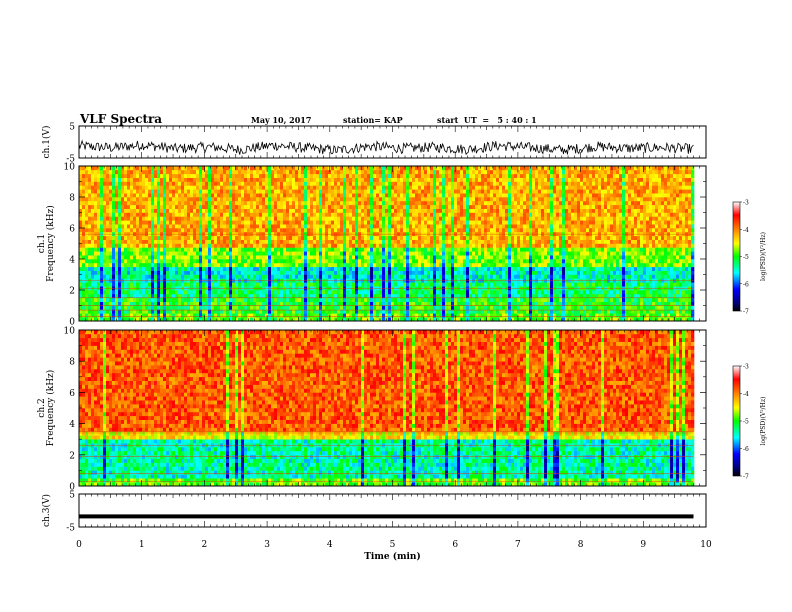 This screenshot has height=612, width=792. I want to click on y-axis-label: ch.3(V), so click(46, 510).